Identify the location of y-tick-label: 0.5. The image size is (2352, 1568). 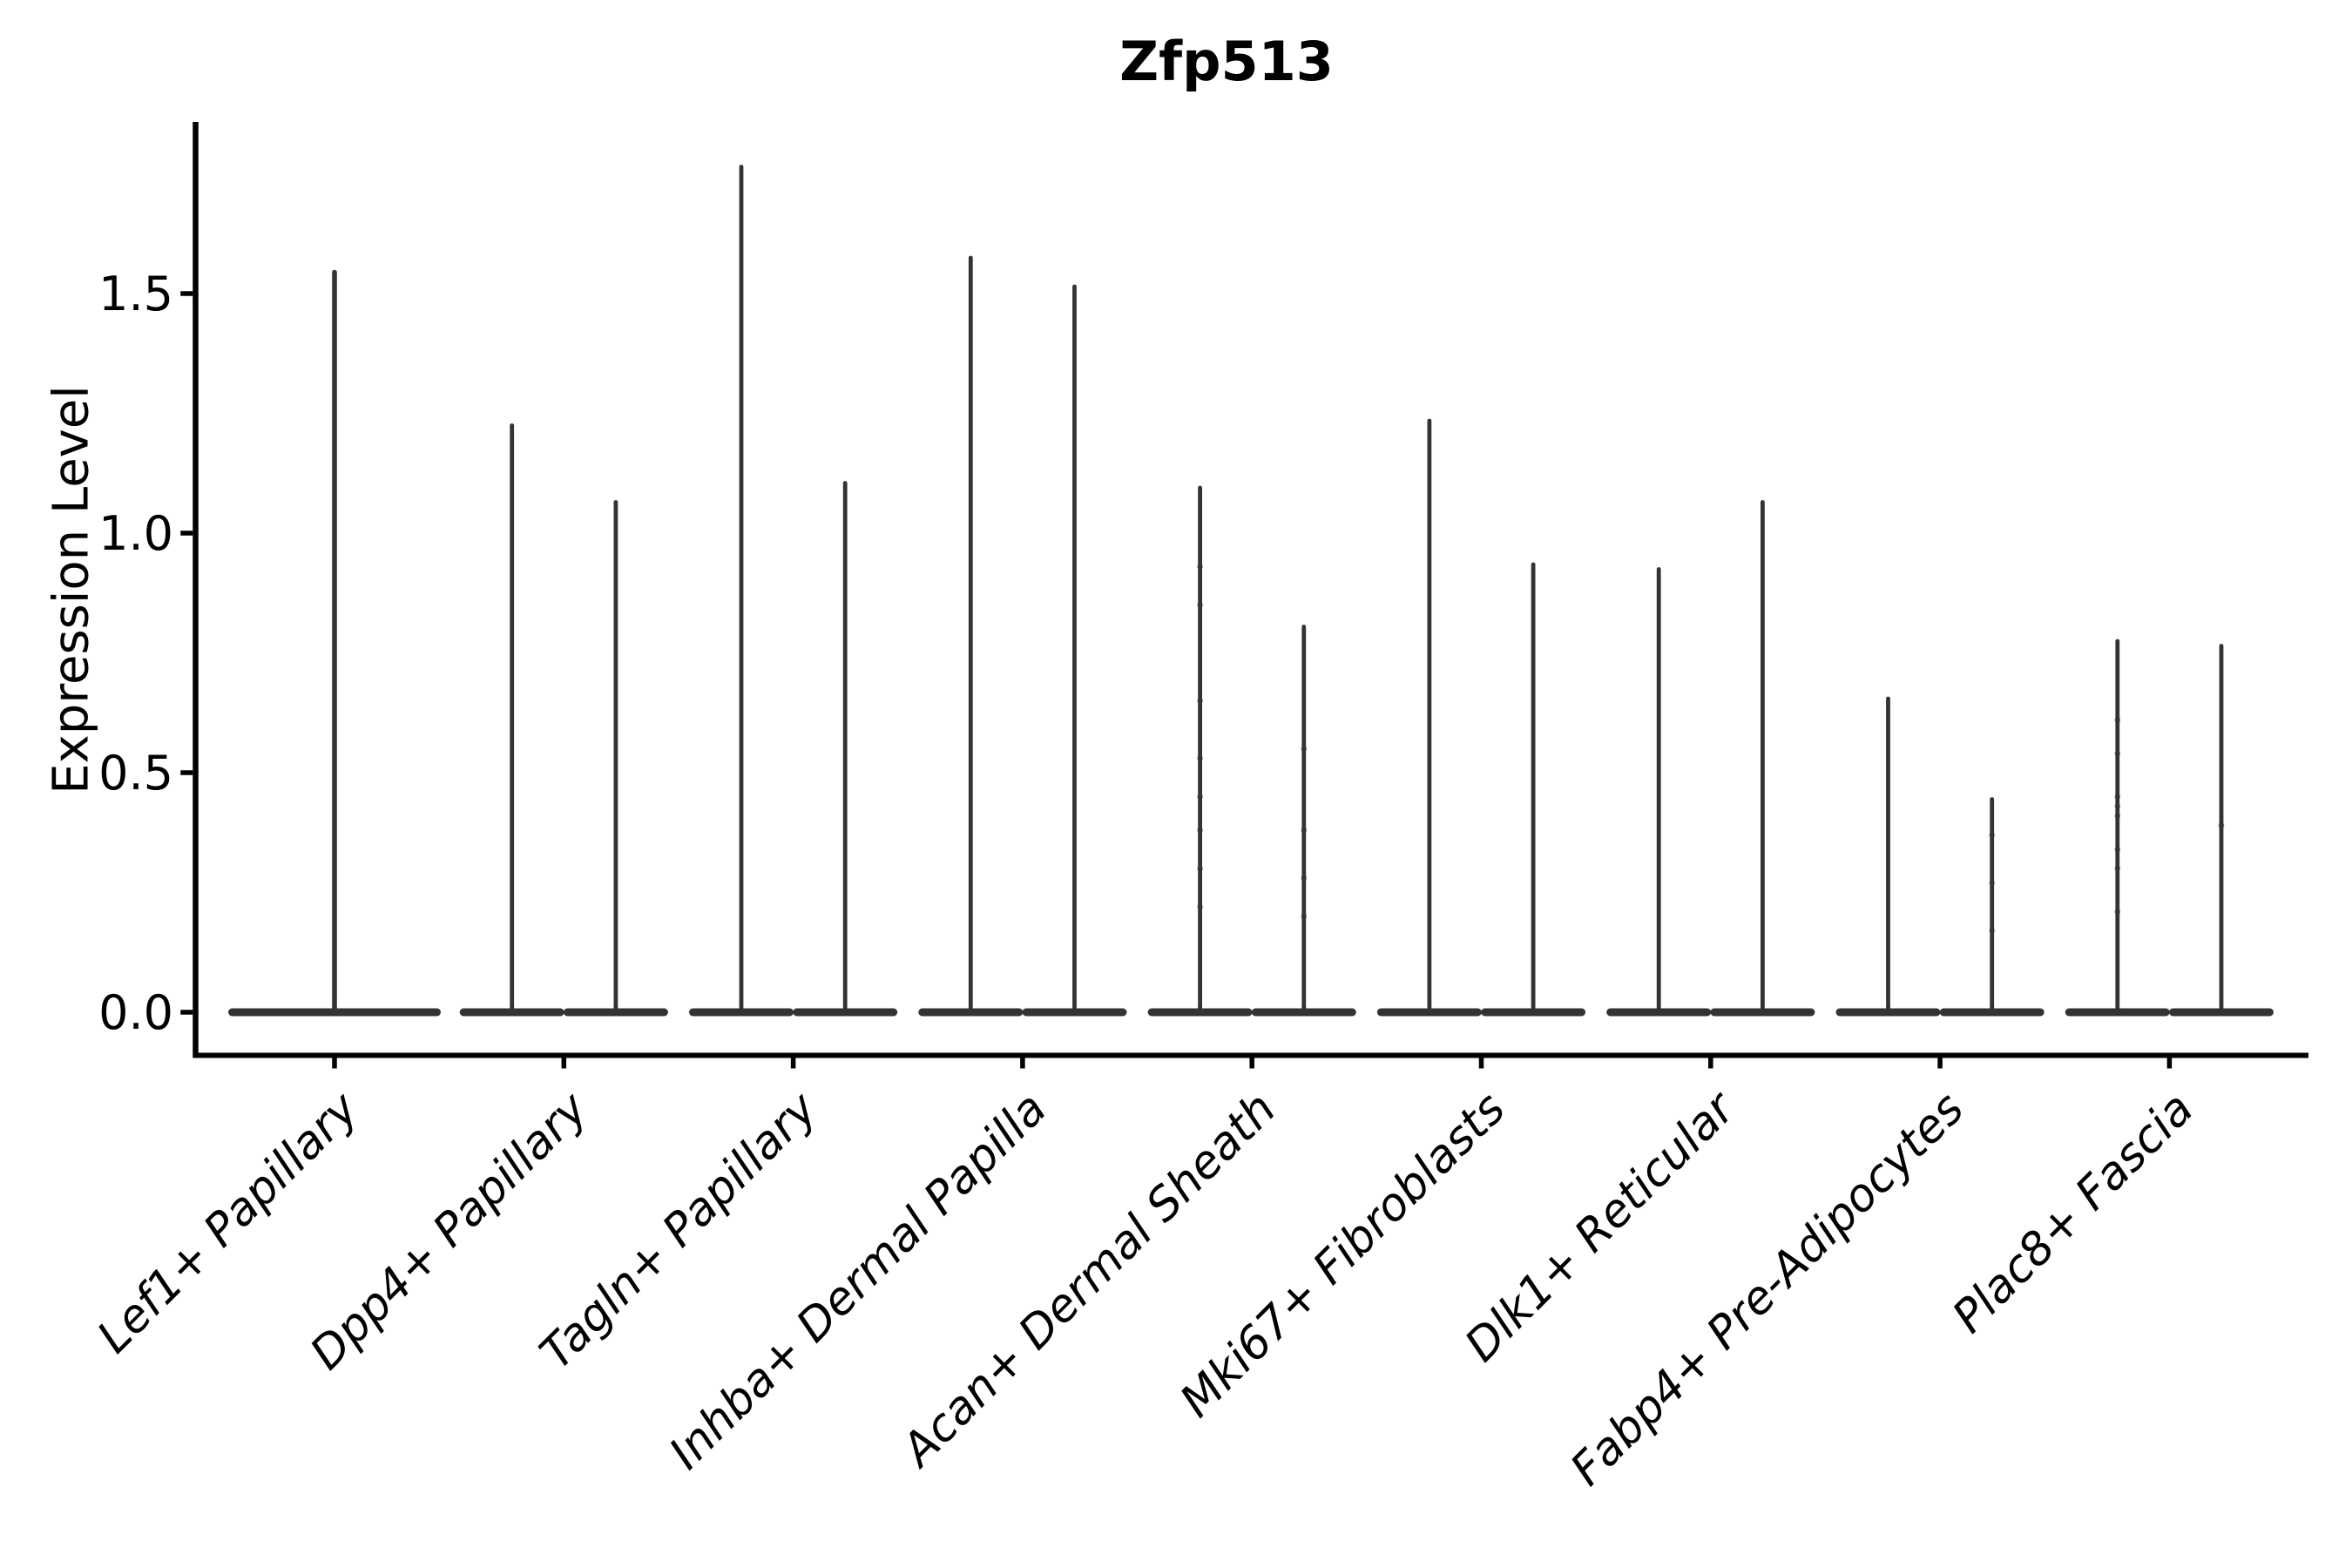
(135, 773).